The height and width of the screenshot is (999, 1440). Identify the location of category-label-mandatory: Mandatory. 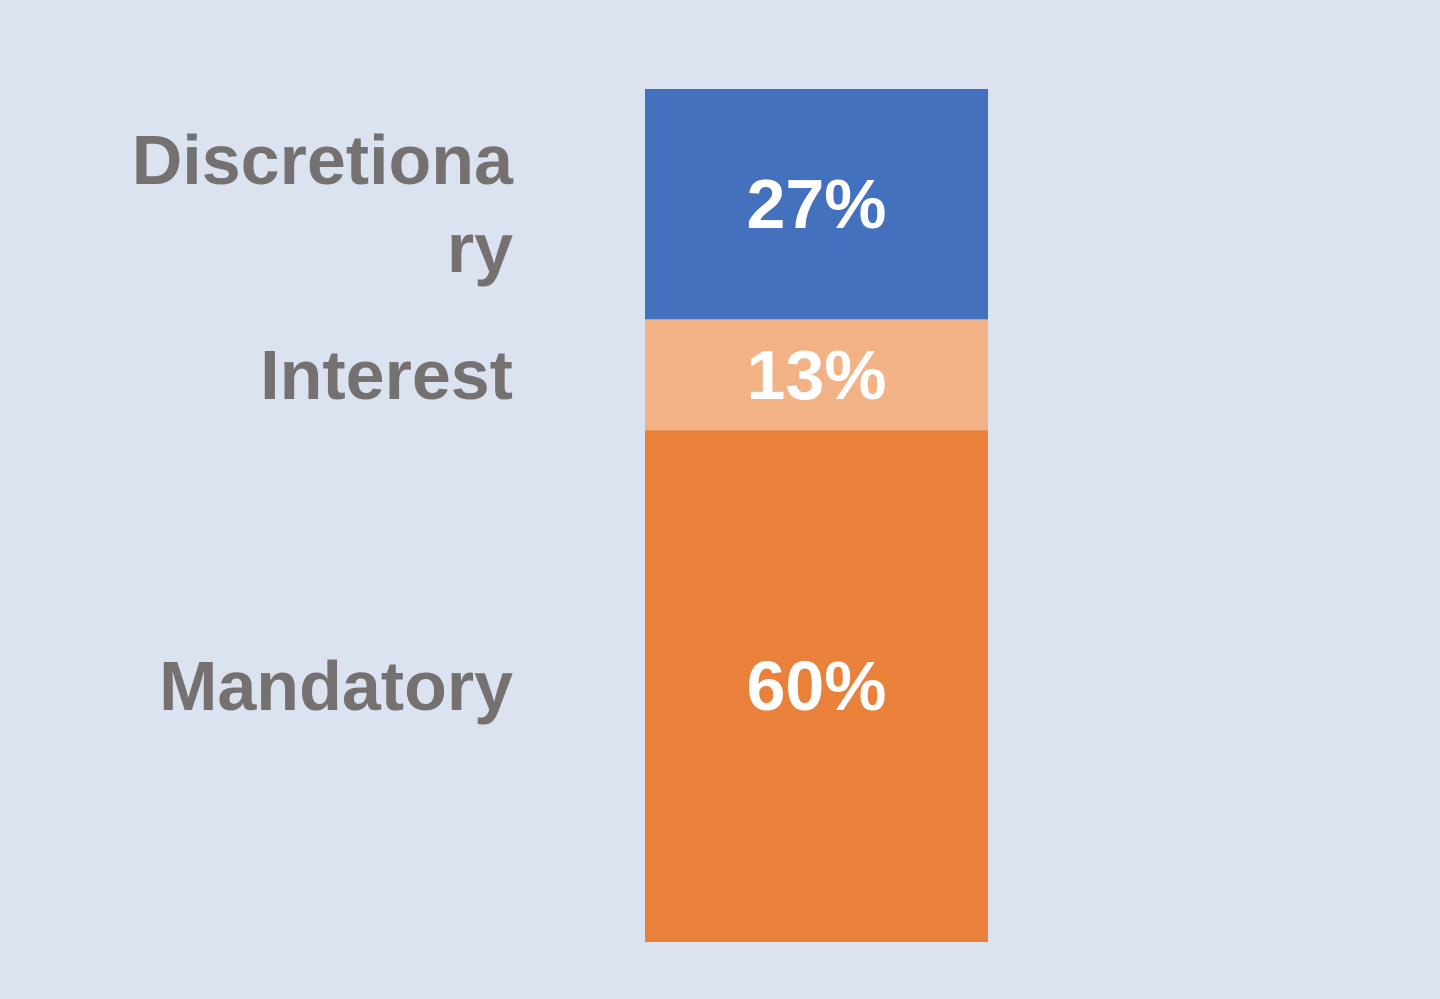
(336, 686).